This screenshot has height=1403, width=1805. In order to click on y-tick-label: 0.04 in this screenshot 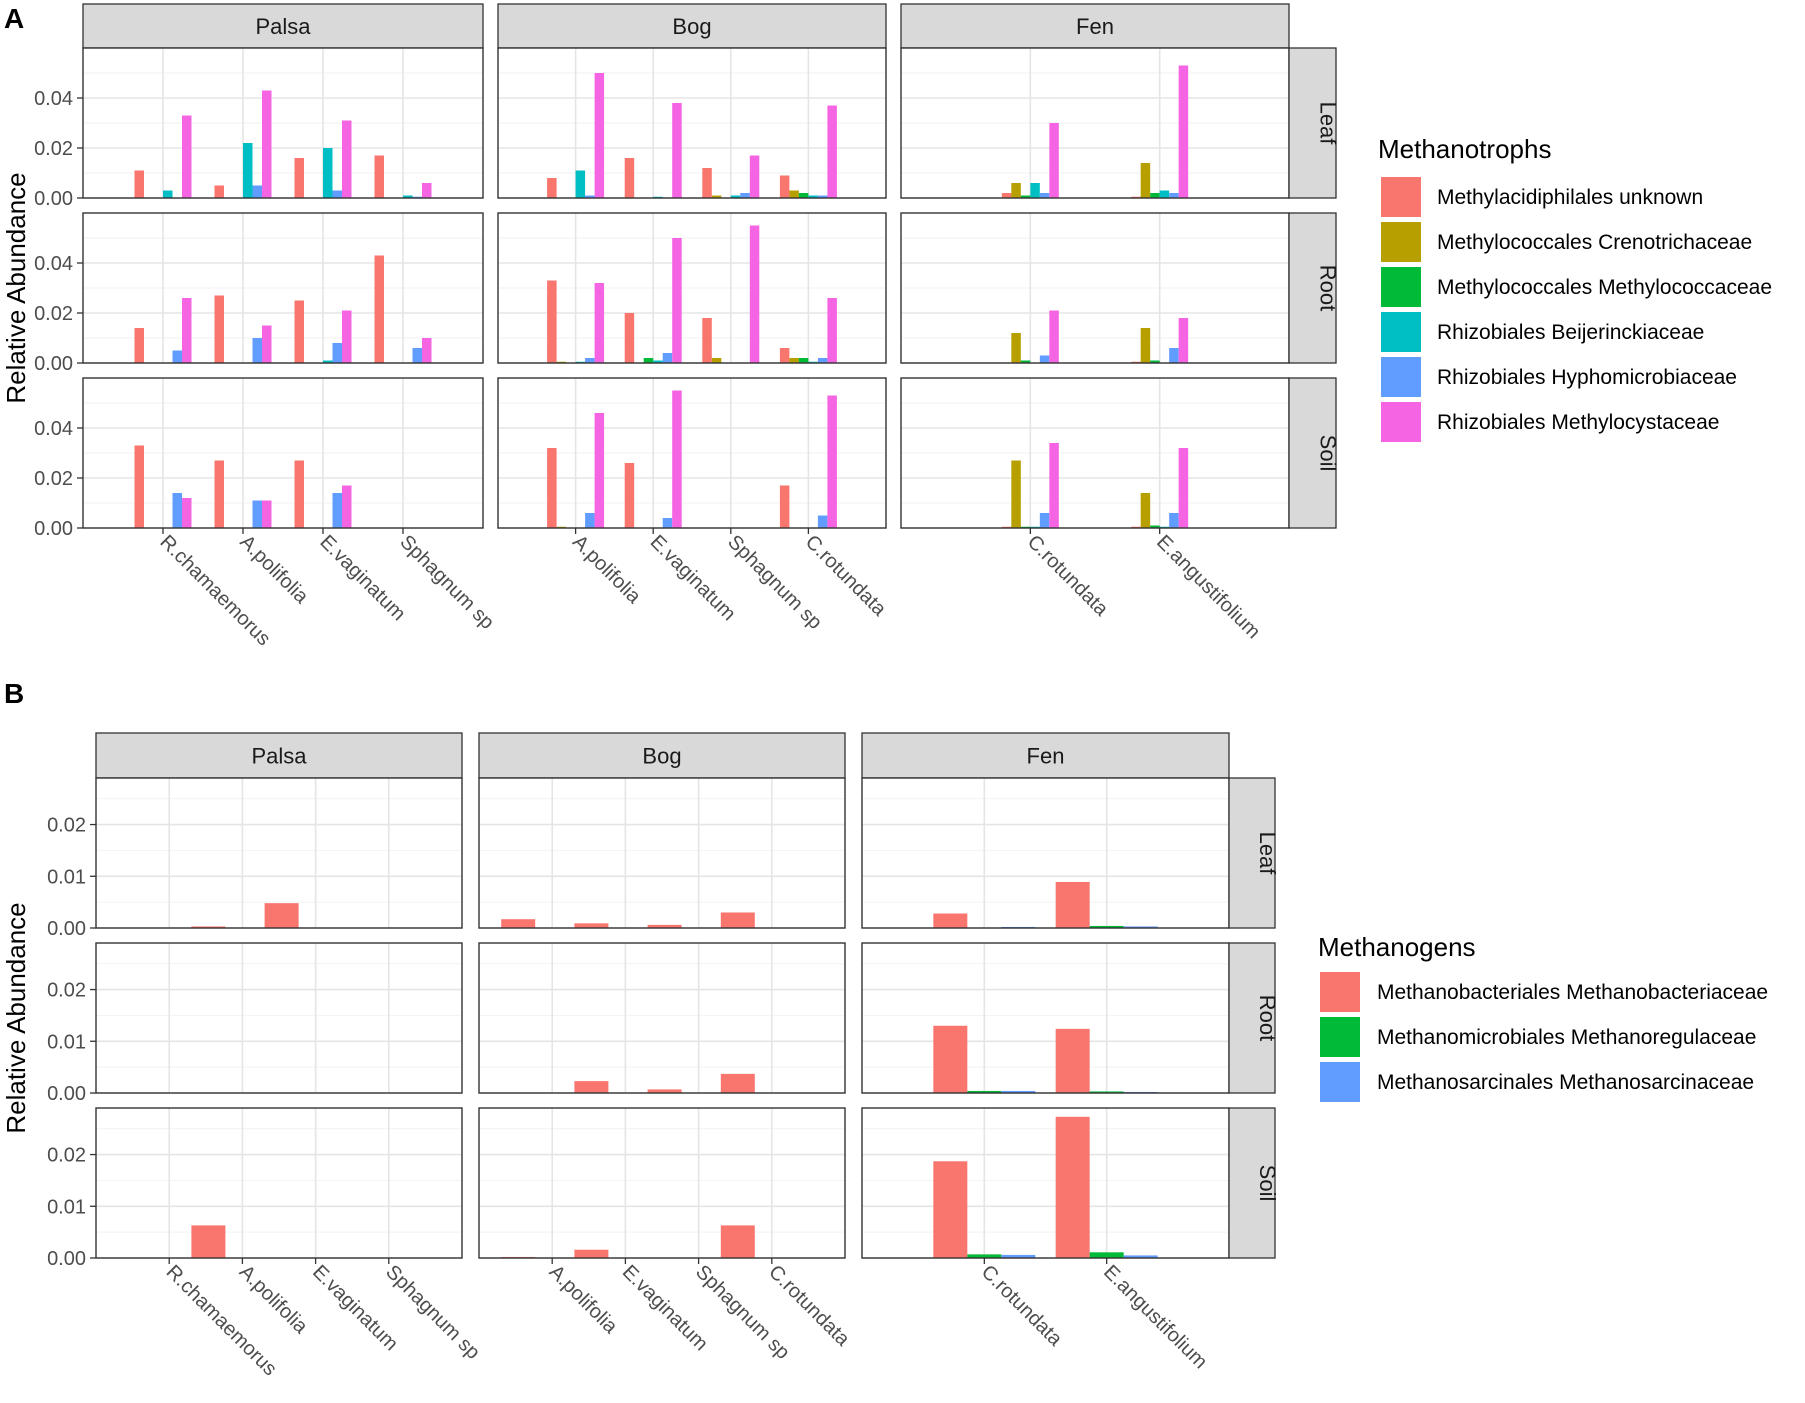, I will do `click(53, 429)`.